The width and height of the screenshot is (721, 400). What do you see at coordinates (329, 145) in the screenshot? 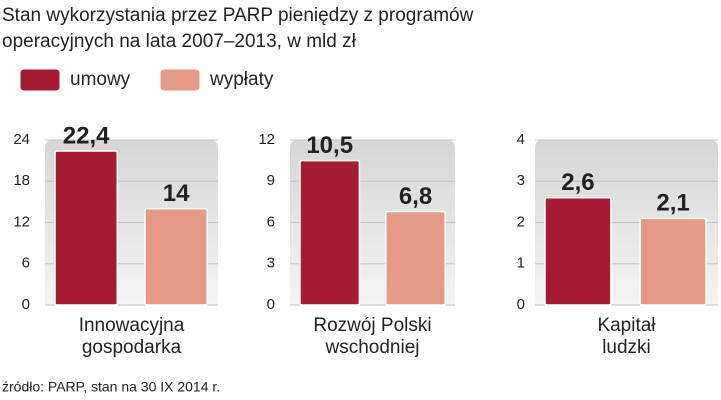
I see `value-label: 10,5` at bounding box center [329, 145].